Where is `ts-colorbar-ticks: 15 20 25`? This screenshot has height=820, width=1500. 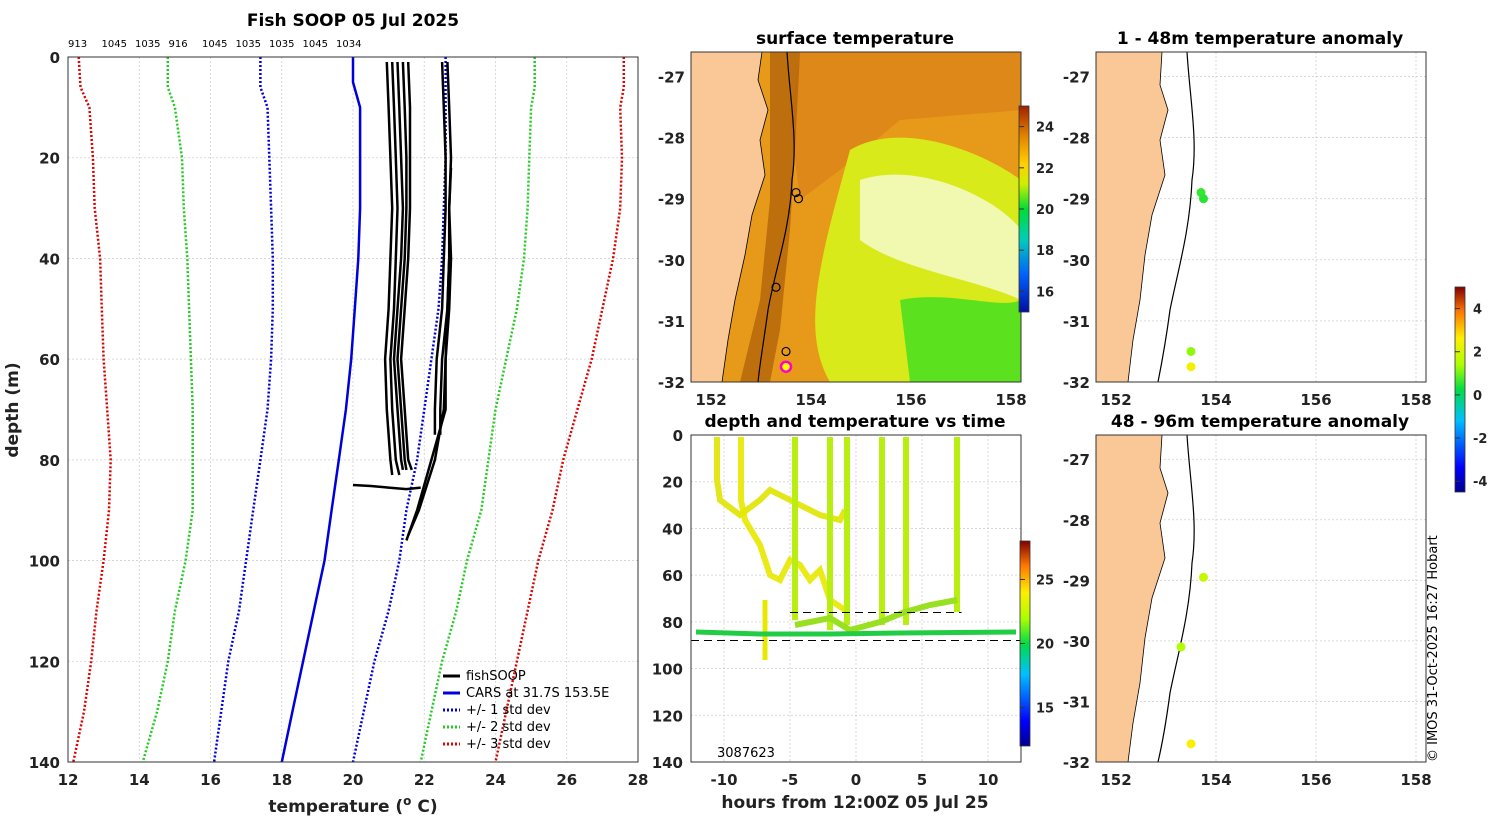 ts-colorbar-ticks: 15 20 25 is located at coordinates (1037, 645).